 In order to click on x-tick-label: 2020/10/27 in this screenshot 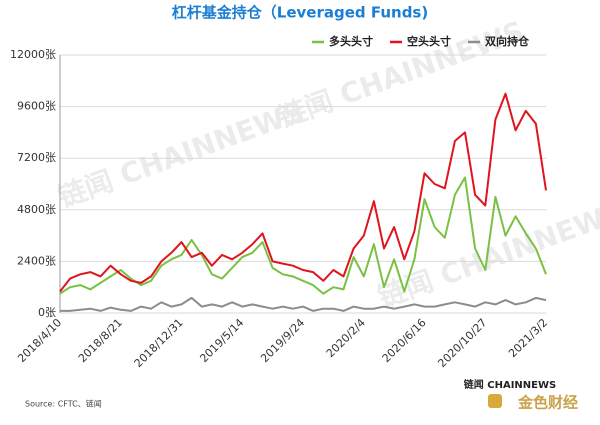, I will do `click(462, 343)`.